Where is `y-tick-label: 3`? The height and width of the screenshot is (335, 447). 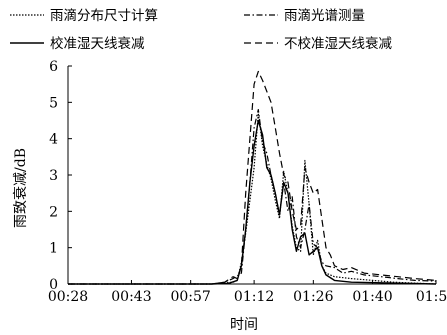 y-tick-label: 3 is located at coordinates (53, 176).